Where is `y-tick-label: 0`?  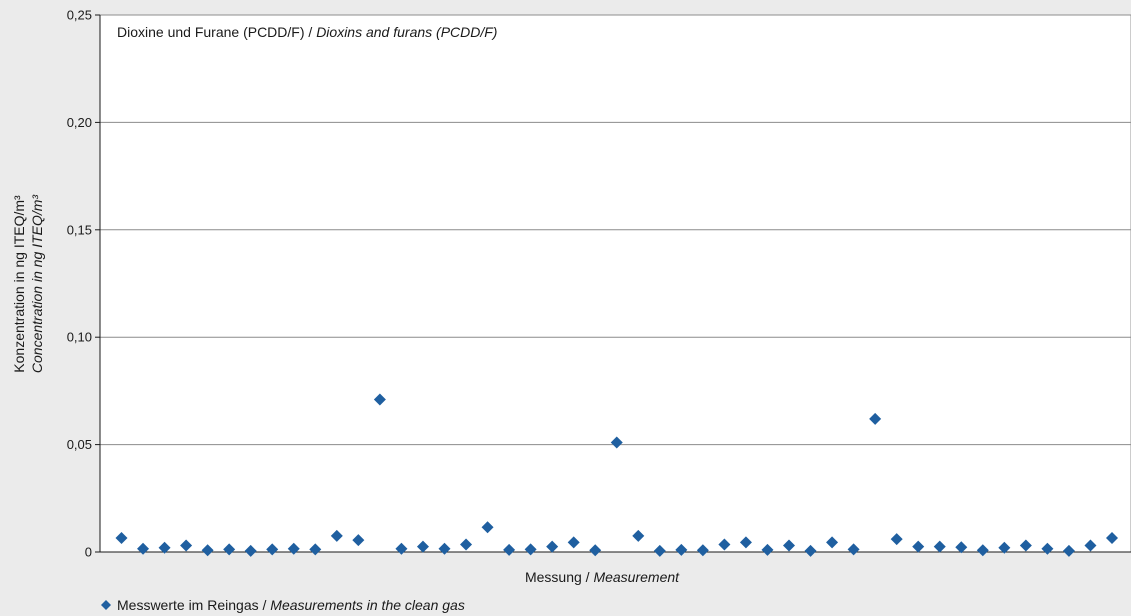 y-tick-label: 0 is located at coordinates (88, 552).